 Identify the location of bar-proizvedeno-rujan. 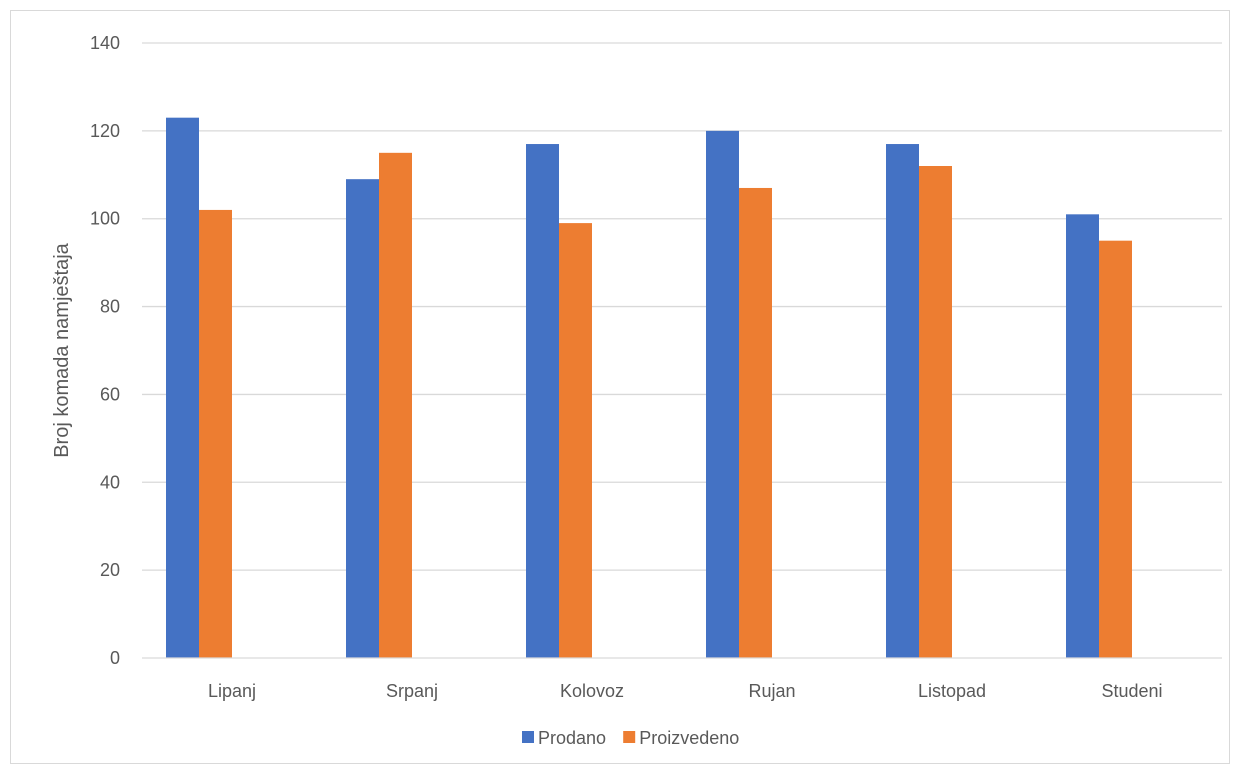
(755, 422).